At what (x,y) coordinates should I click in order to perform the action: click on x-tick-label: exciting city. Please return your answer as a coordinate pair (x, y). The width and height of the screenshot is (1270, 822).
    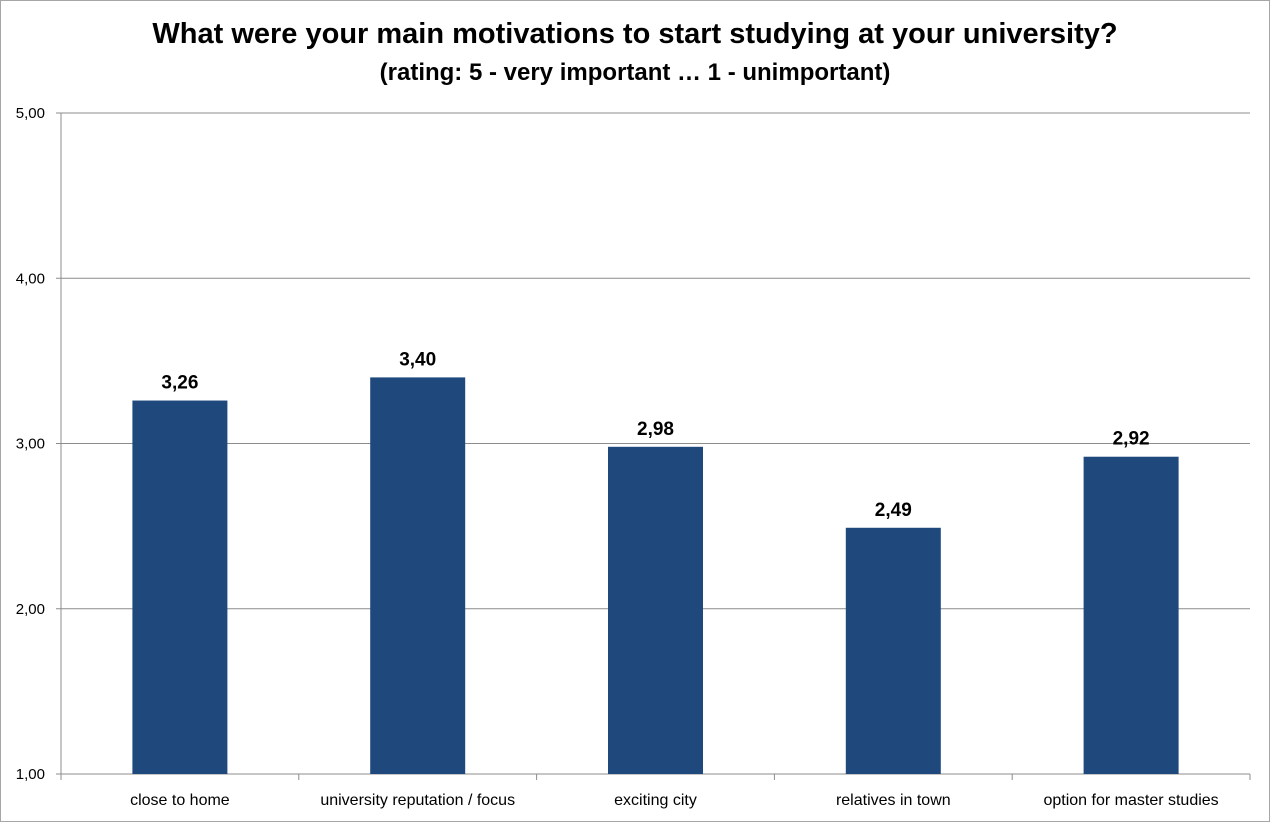
    Looking at the image, I should click on (655, 800).